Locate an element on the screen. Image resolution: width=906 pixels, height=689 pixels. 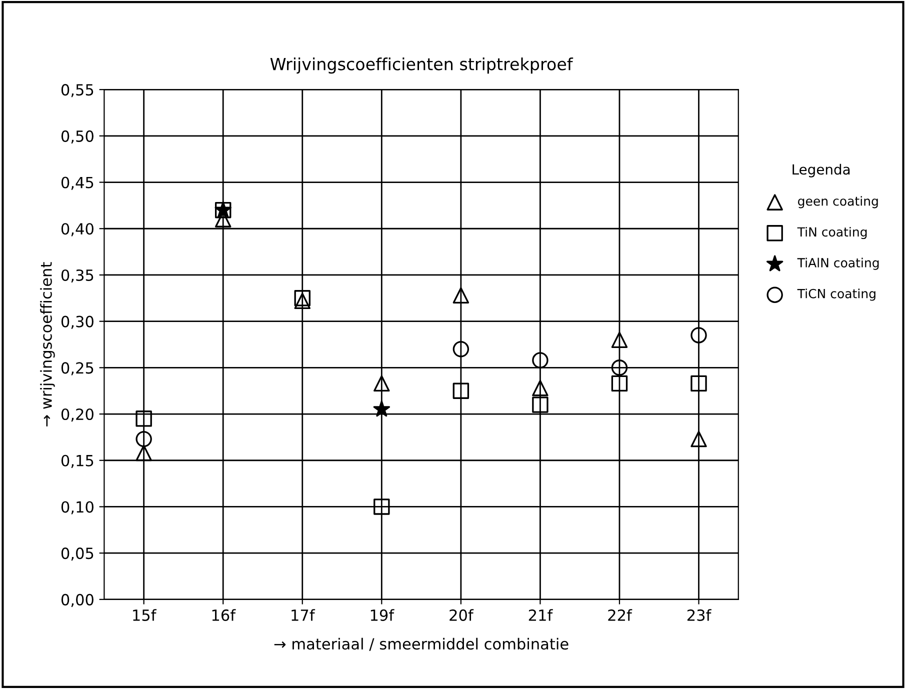
x-tick-label: 23f is located at coordinates (699, 615).